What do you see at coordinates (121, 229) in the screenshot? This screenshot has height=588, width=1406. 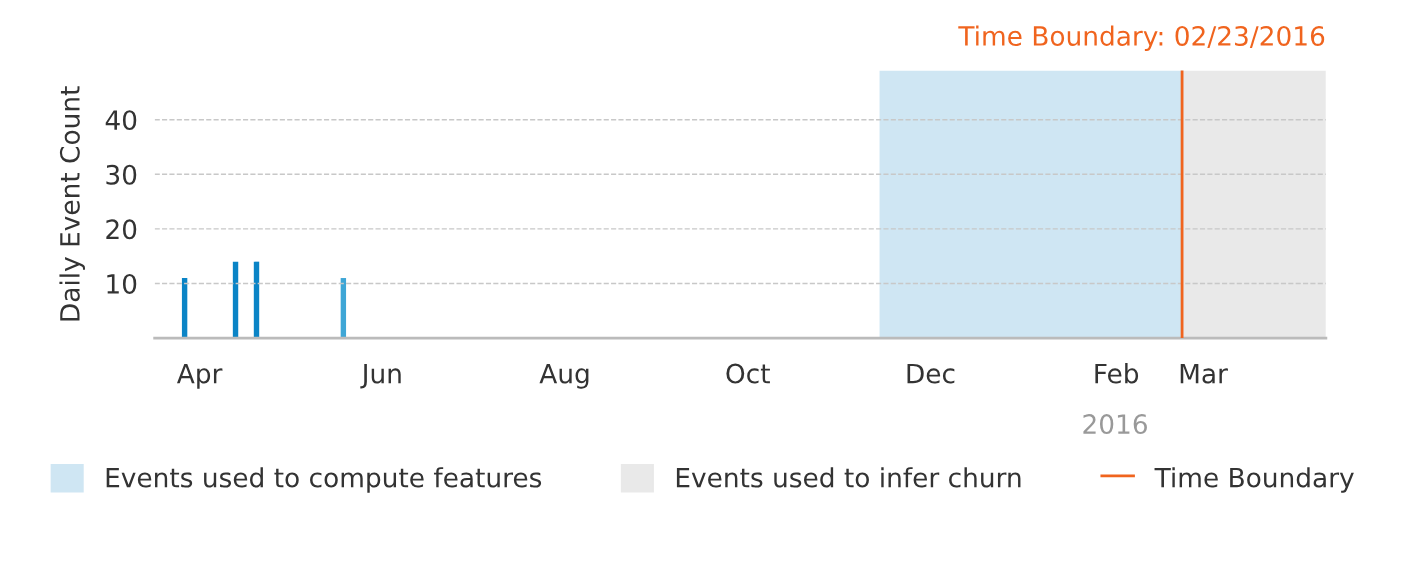 I see `y-tick-label: 20` at bounding box center [121, 229].